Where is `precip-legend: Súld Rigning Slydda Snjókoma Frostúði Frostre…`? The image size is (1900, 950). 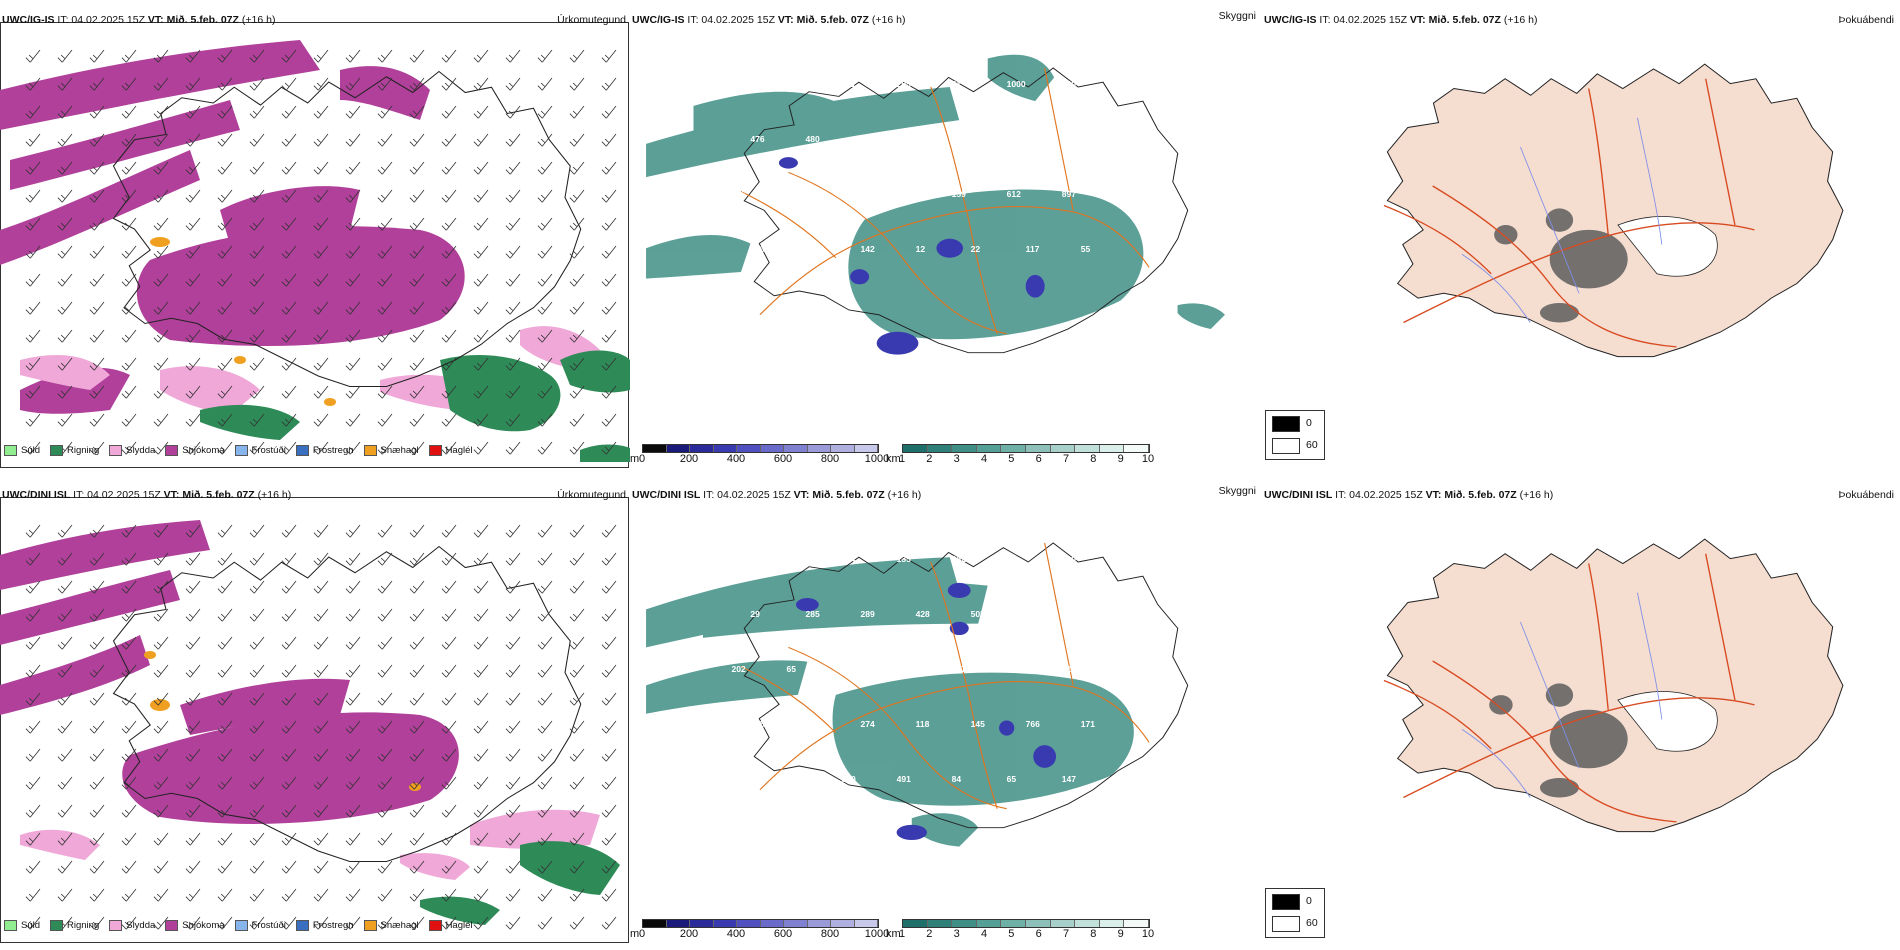 precip-legend: Súld Rigning Slydda Snjókoma Frostúði Frostre… is located at coordinates (238, 450).